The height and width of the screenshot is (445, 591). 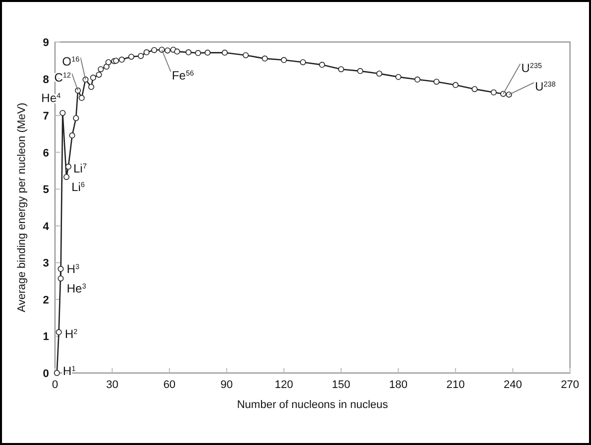 What do you see at coordinates (62, 77) in the screenshot?
I see `annotation: C$^{12}$` at bounding box center [62, 77].